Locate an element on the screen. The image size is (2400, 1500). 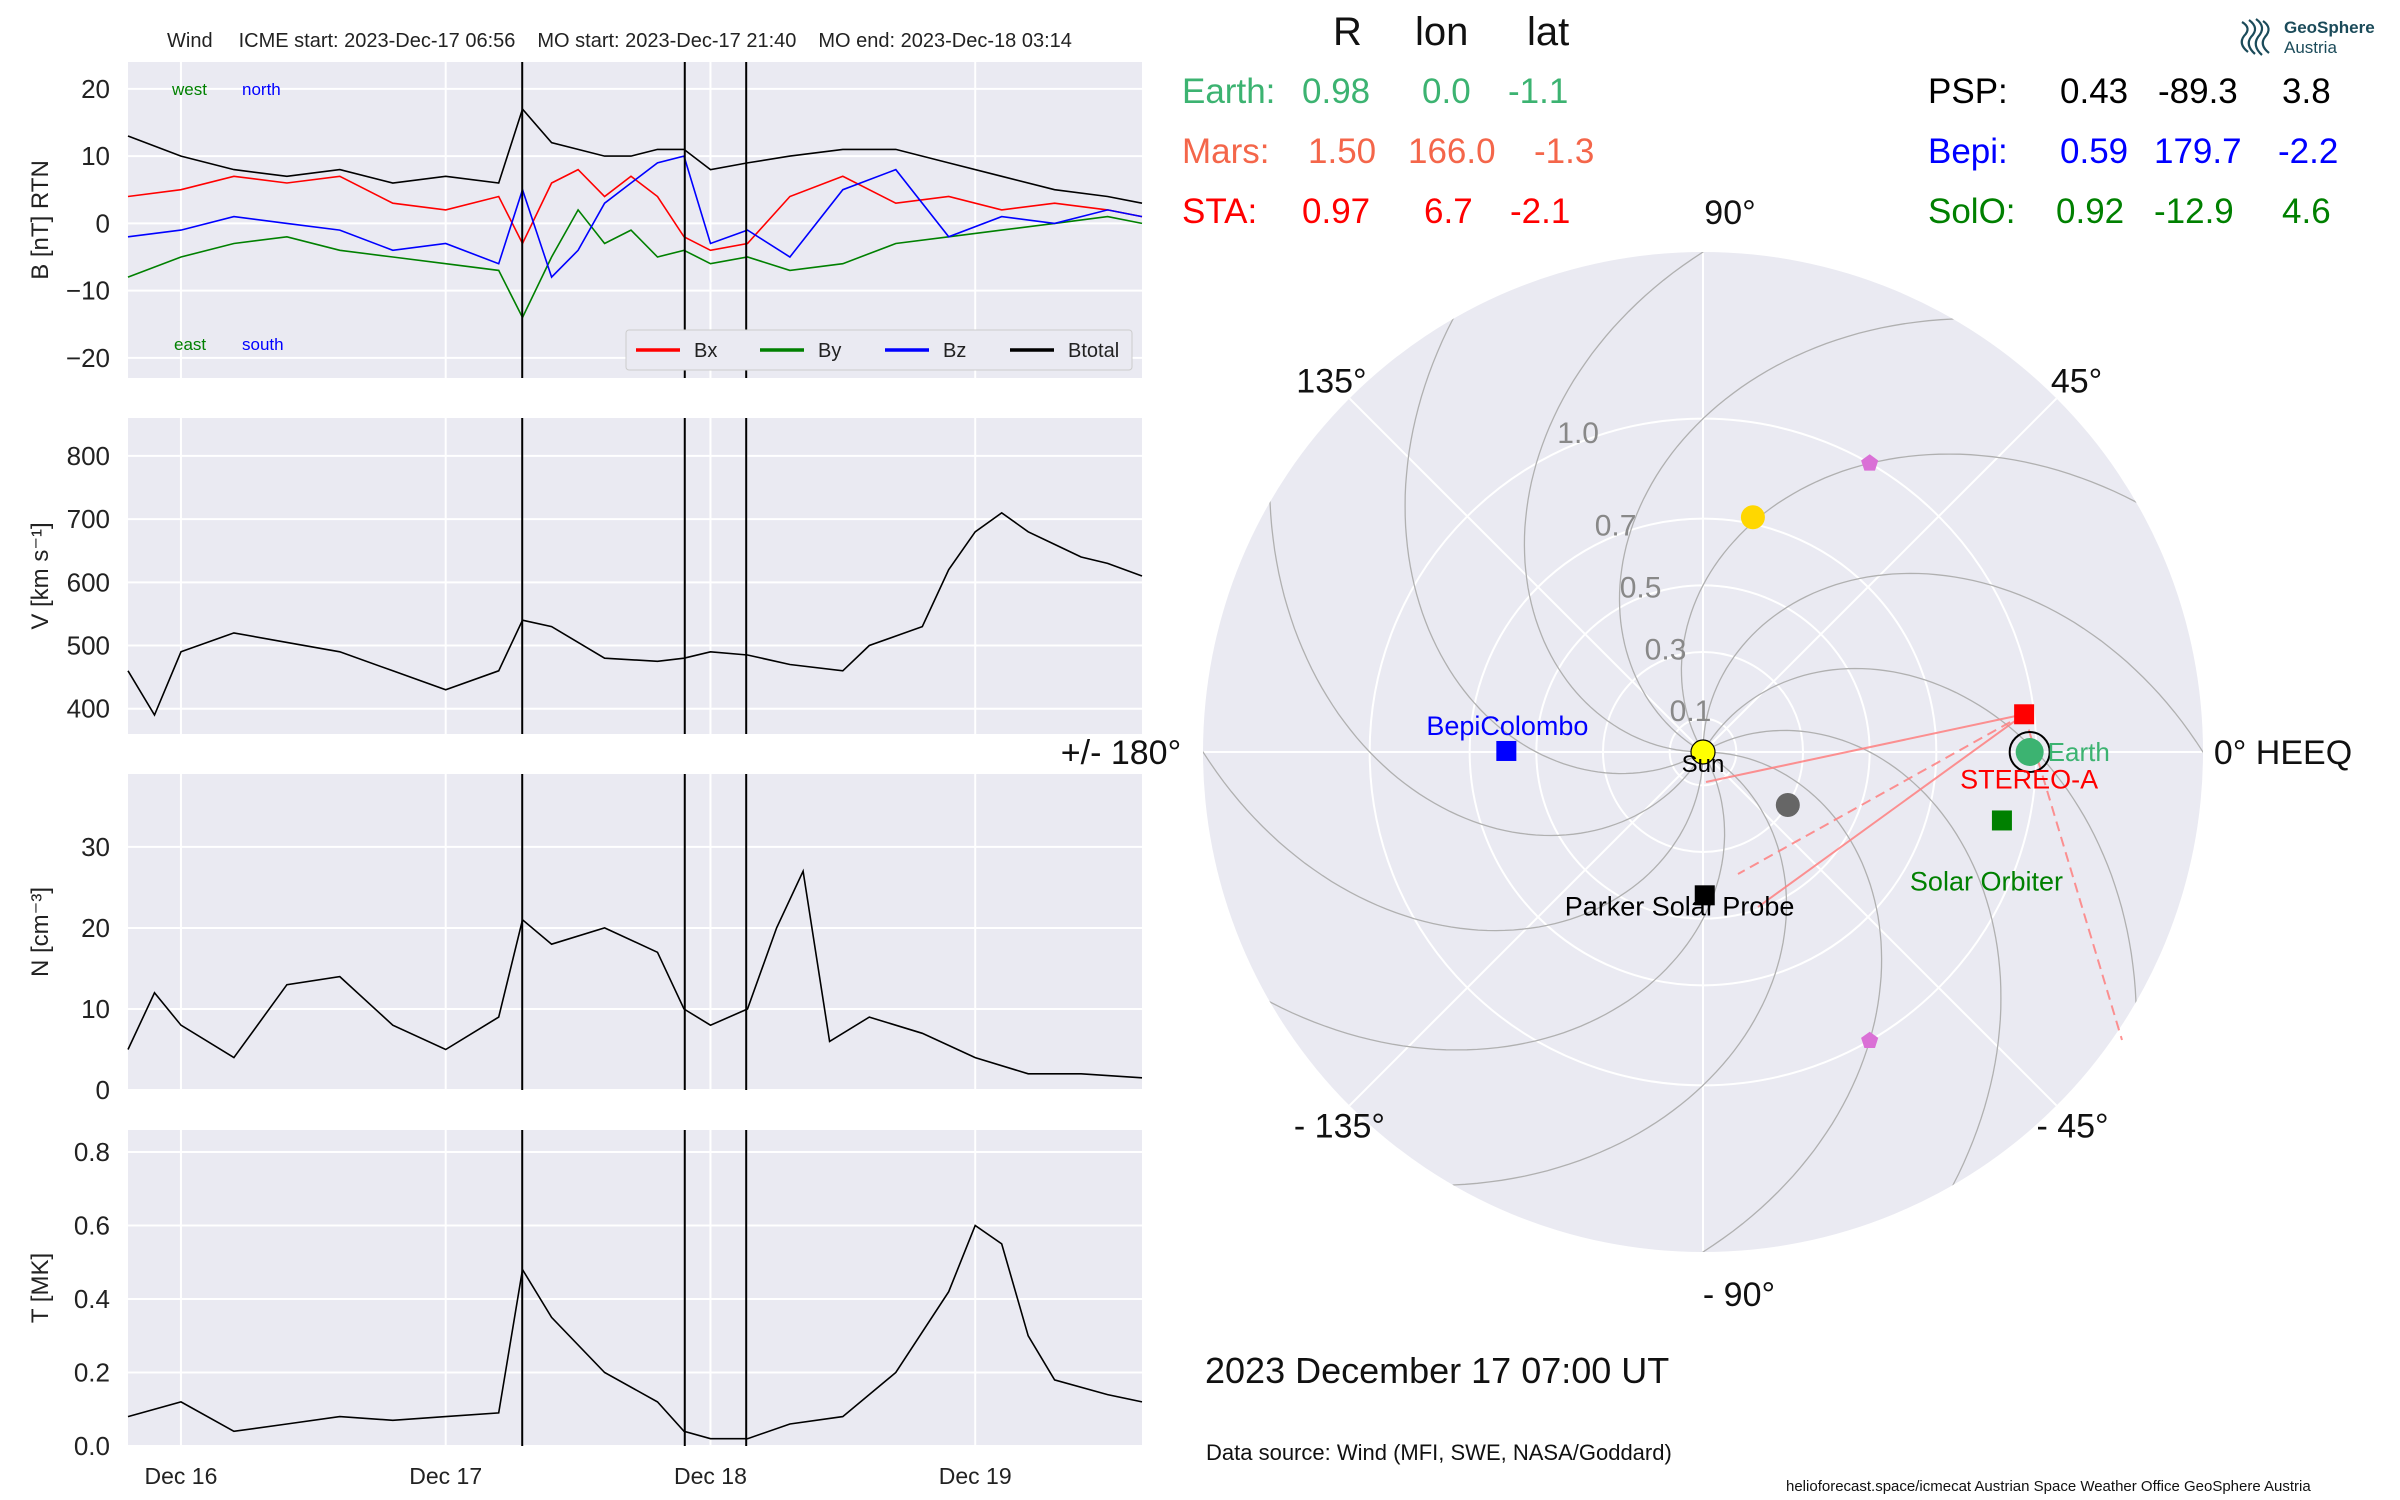
legend-box is located at coordinates (879, 350).